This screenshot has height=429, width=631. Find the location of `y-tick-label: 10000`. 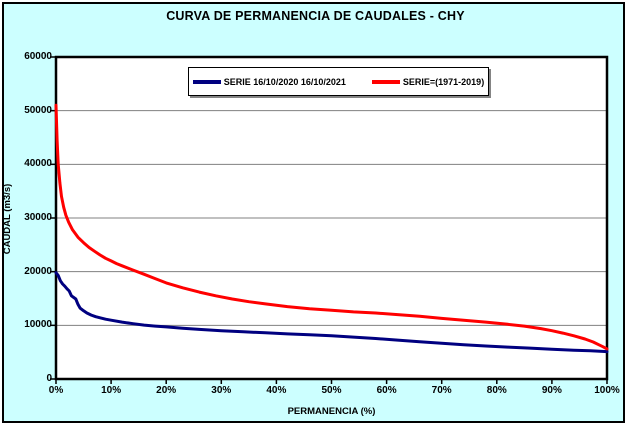

y-tick-label: 10000 is located at coordinates (38, 325).